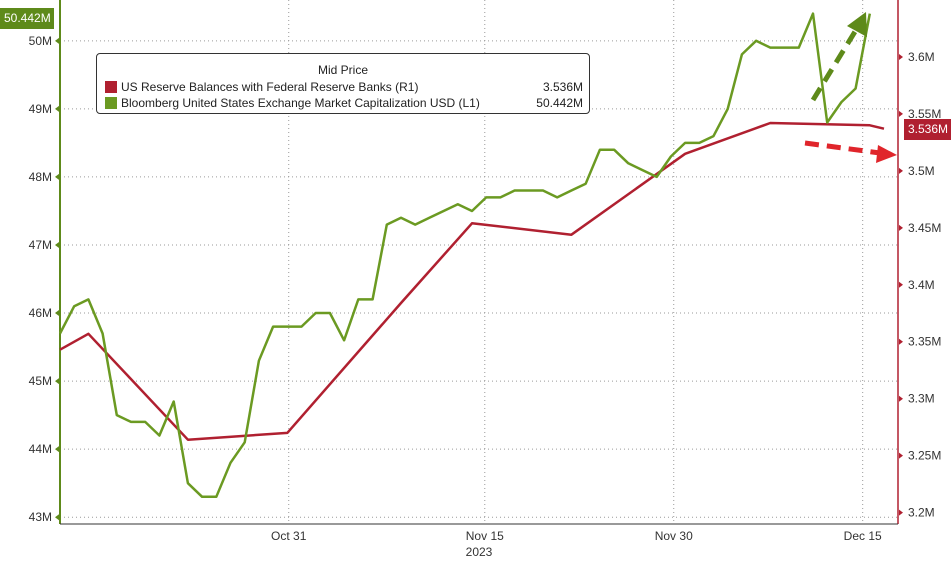 Image resolution: width=951 pixels, height=561 pixels. What do you see at coordinates (40, 177) in the screenshot?
I see `left-tick-label: 48M` at bounding box center [40, 177].